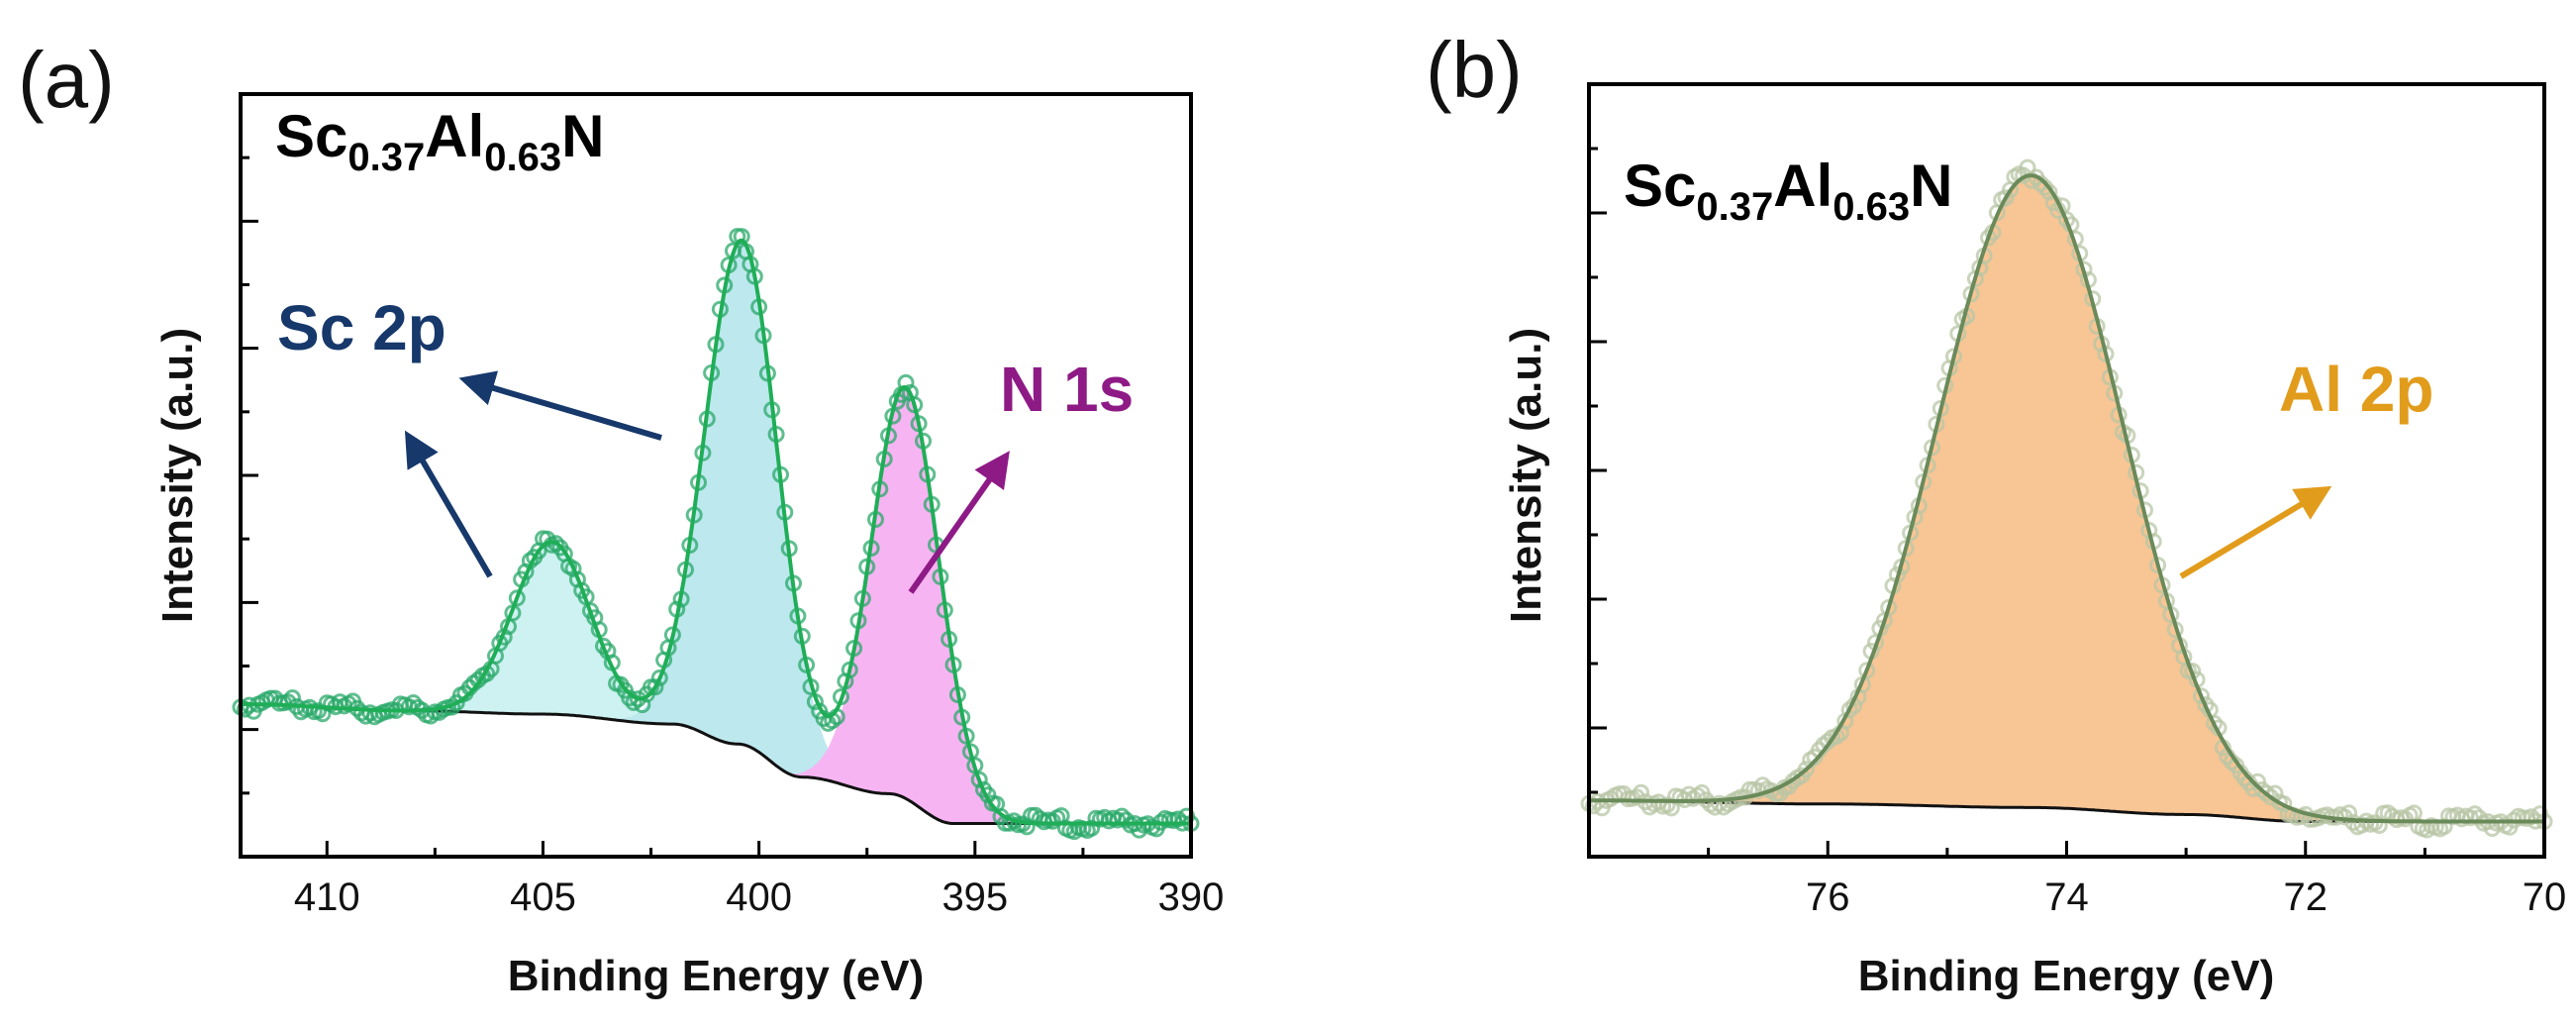 The height and width of the screenshot is (1028, 2576). Describe the element at coordinates (716, 976) in the screenshot. I see `panel-a-x-axis-title: Binding Energy (eV)` at that location.